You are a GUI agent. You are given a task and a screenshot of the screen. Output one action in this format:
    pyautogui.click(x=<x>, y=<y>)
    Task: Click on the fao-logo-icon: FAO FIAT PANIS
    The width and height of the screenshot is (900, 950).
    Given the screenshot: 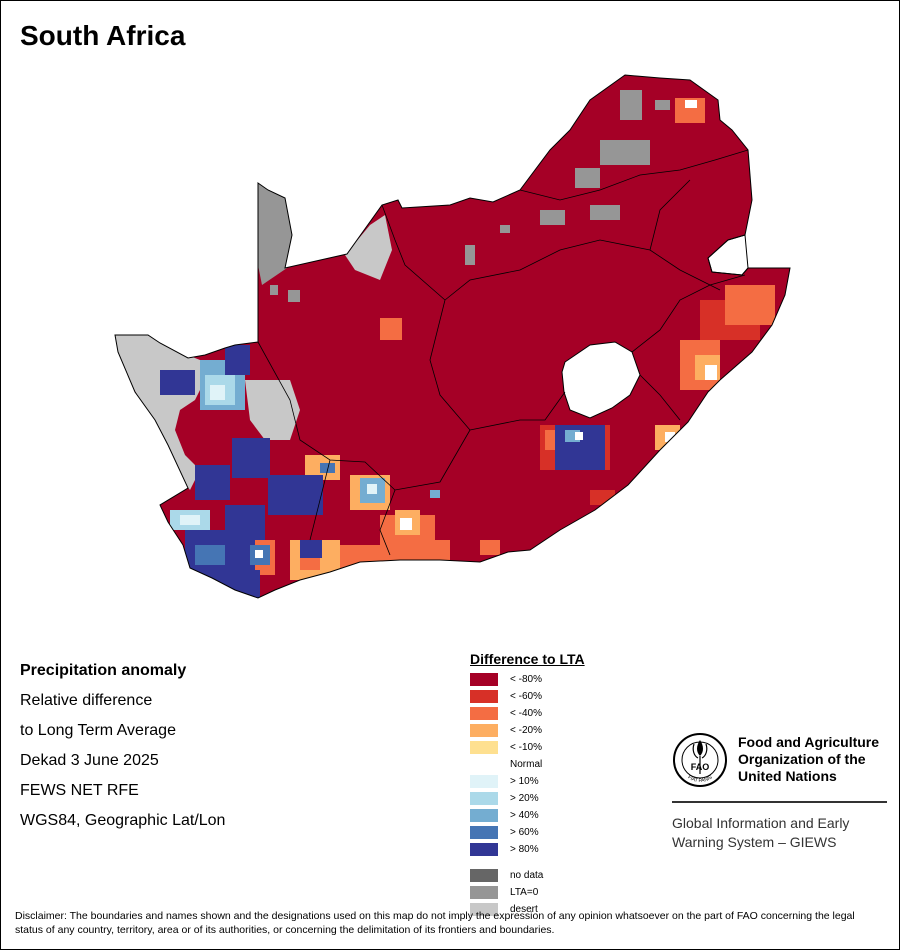 What is the action you would take?
    pyautogui.click(x=700, y=760)
    